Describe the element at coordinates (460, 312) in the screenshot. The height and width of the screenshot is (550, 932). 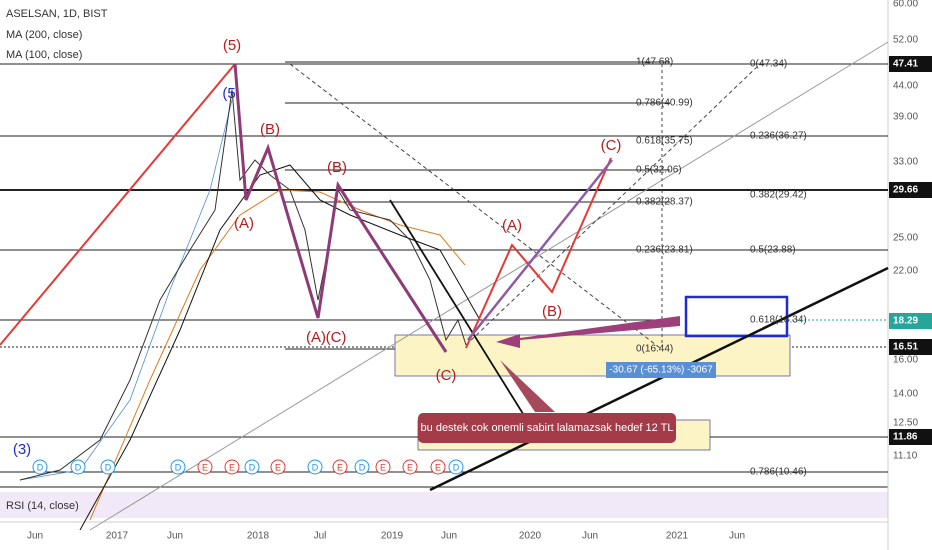
I see `channel-line` at that location.